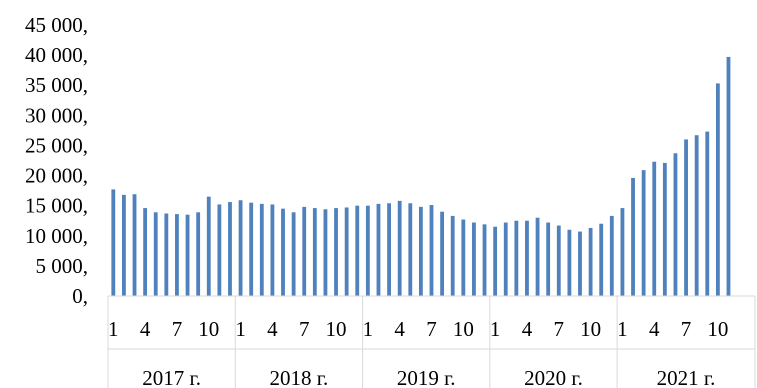 The width and height of the screenshot is (757, 388). What do you see at coordinates (171, 377) in the screenshot?
I see `year-label: 2017 г.` at bounding box center [171, 377].